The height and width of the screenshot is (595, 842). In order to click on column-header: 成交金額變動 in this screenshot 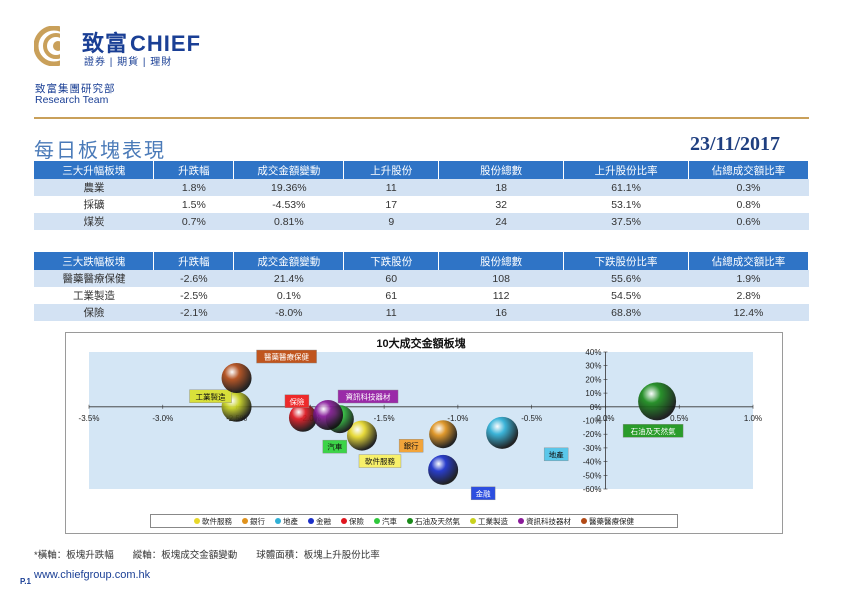, I will do `click(289, 170)`.